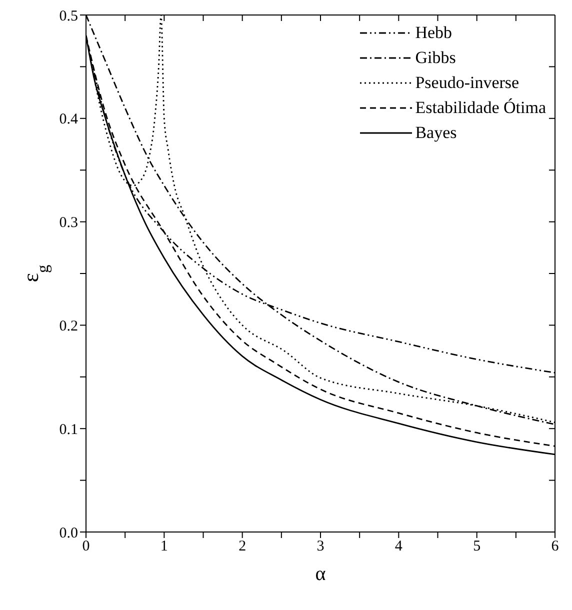 The width and height of the screenshot is (572, 610). What do you see at coordinates (398, 546) in the screenshot?
I see `x-tick-label: 4` at bounding box center [398, 546].